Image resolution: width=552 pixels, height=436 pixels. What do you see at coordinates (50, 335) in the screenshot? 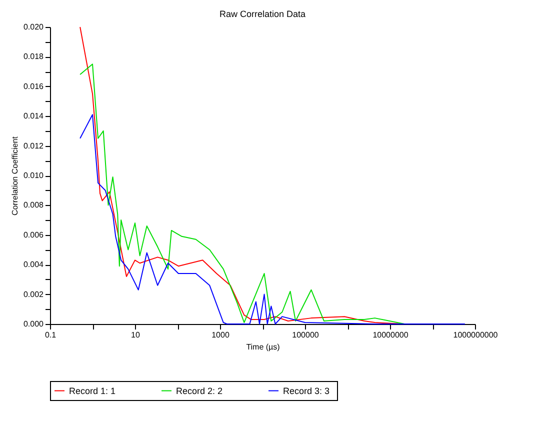
I see `x-tick-label: 0.1` at bounding box center [50, 335].